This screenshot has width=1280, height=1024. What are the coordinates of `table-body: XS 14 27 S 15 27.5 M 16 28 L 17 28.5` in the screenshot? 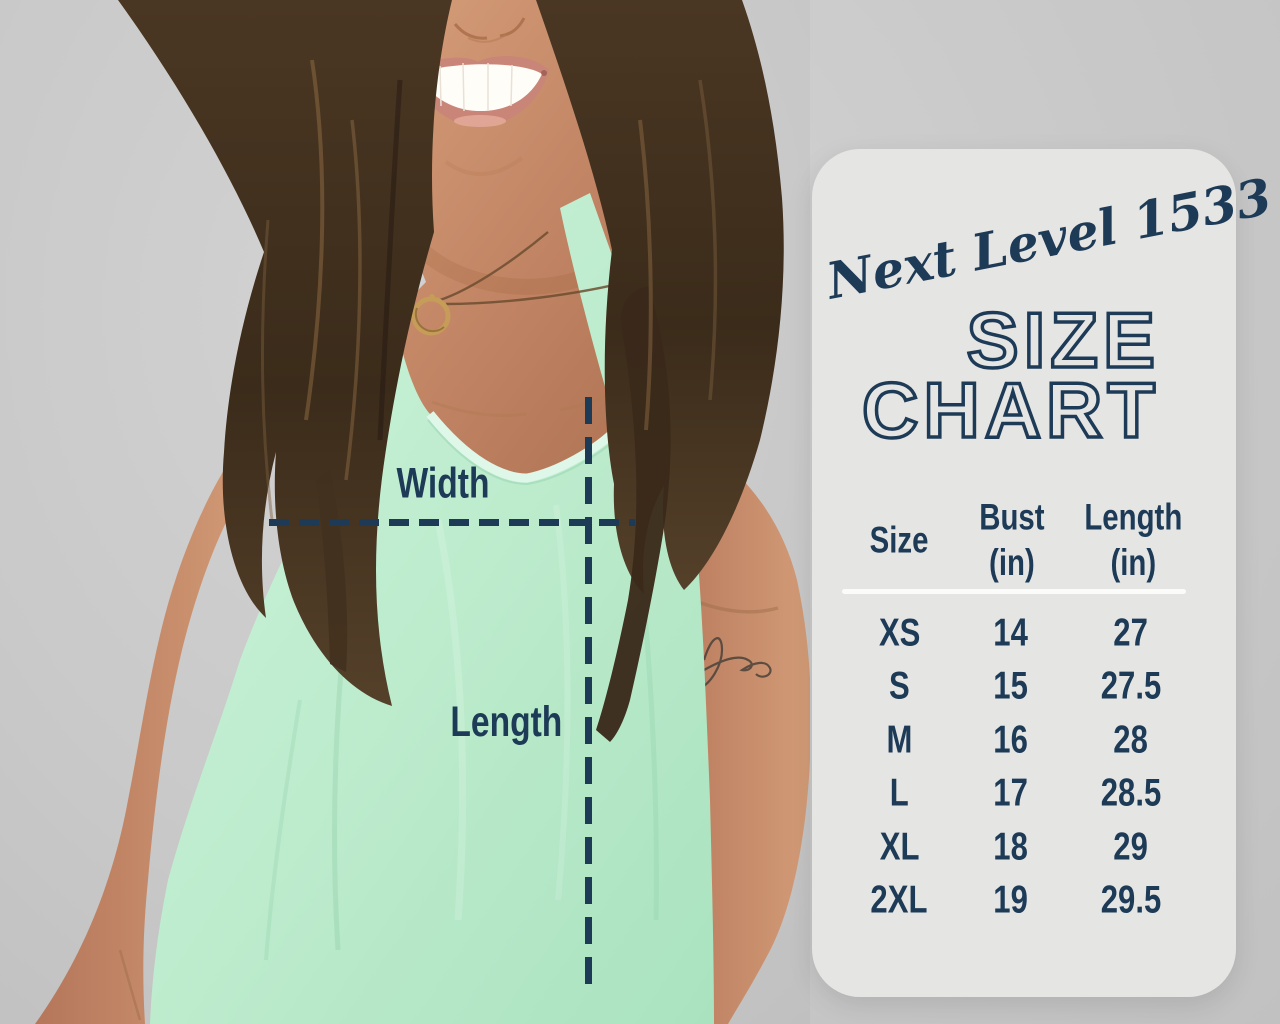 It's located at (1024, 766).